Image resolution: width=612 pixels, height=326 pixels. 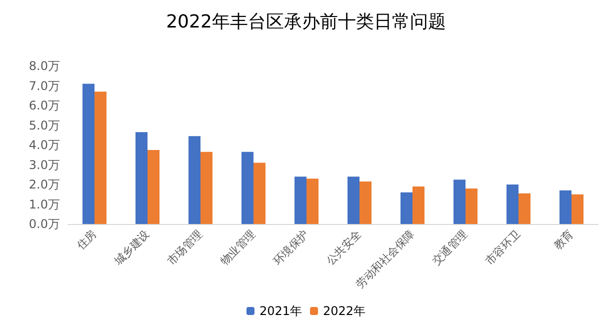 What do you see at coordinates (238, 247) in the screenshot?
I see `x-tick-label: 物业管理` at bounding box center [238, 247].